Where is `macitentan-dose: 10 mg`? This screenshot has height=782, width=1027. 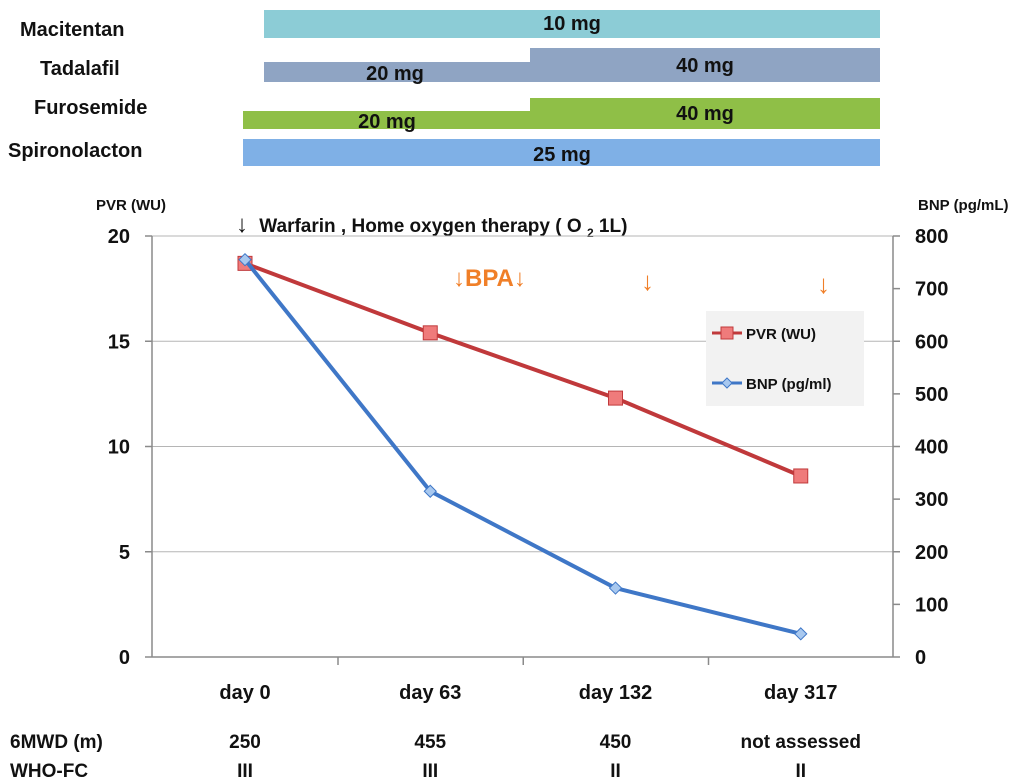
macitentan-dose: 10 mg is located at coordinates (572, 24).